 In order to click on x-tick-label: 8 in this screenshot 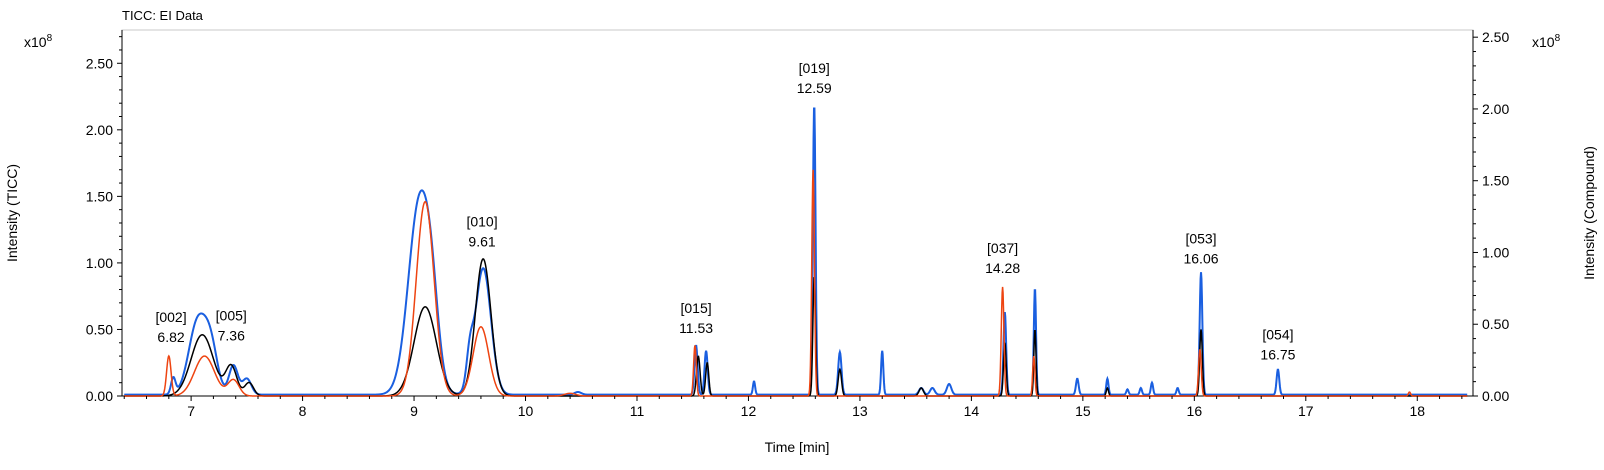, I will do `click(303, 411)`.